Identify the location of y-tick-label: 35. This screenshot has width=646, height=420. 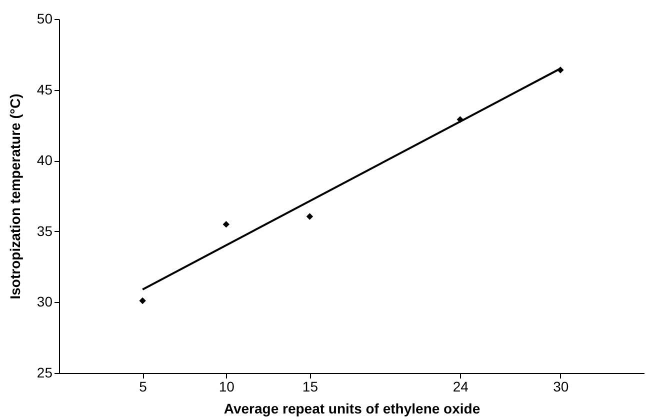
(44, 230).